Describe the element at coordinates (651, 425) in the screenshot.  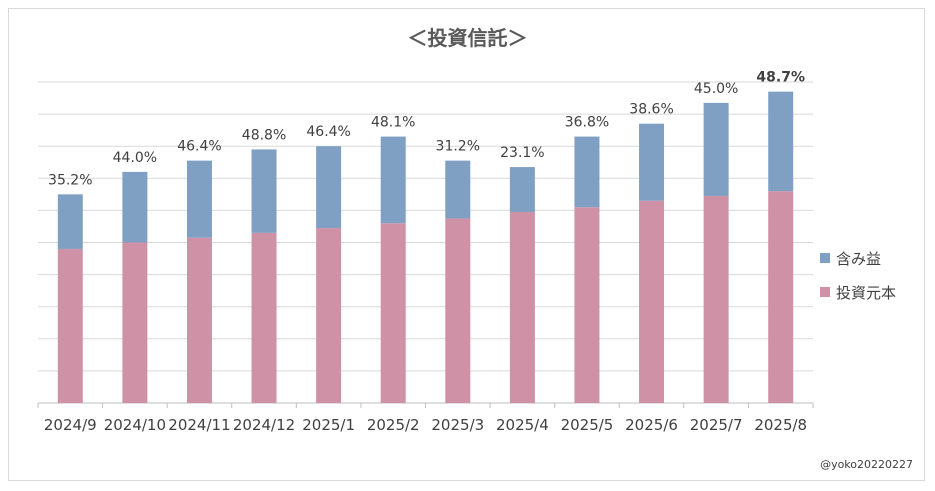
I see `x-tick-label: 2025/6` at that location.